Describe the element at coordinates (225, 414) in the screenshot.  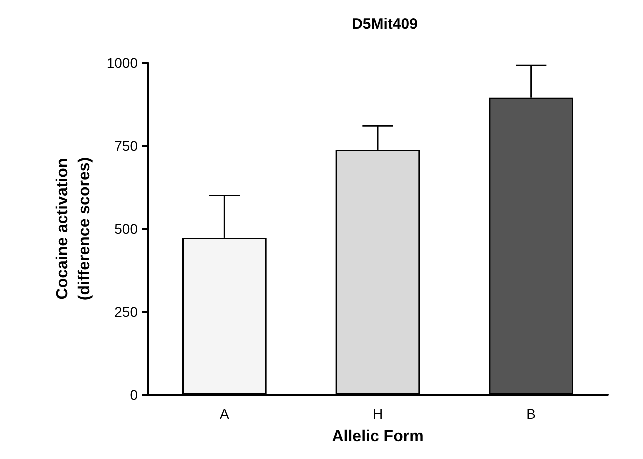
I see `x-tick-label: A` at that location.